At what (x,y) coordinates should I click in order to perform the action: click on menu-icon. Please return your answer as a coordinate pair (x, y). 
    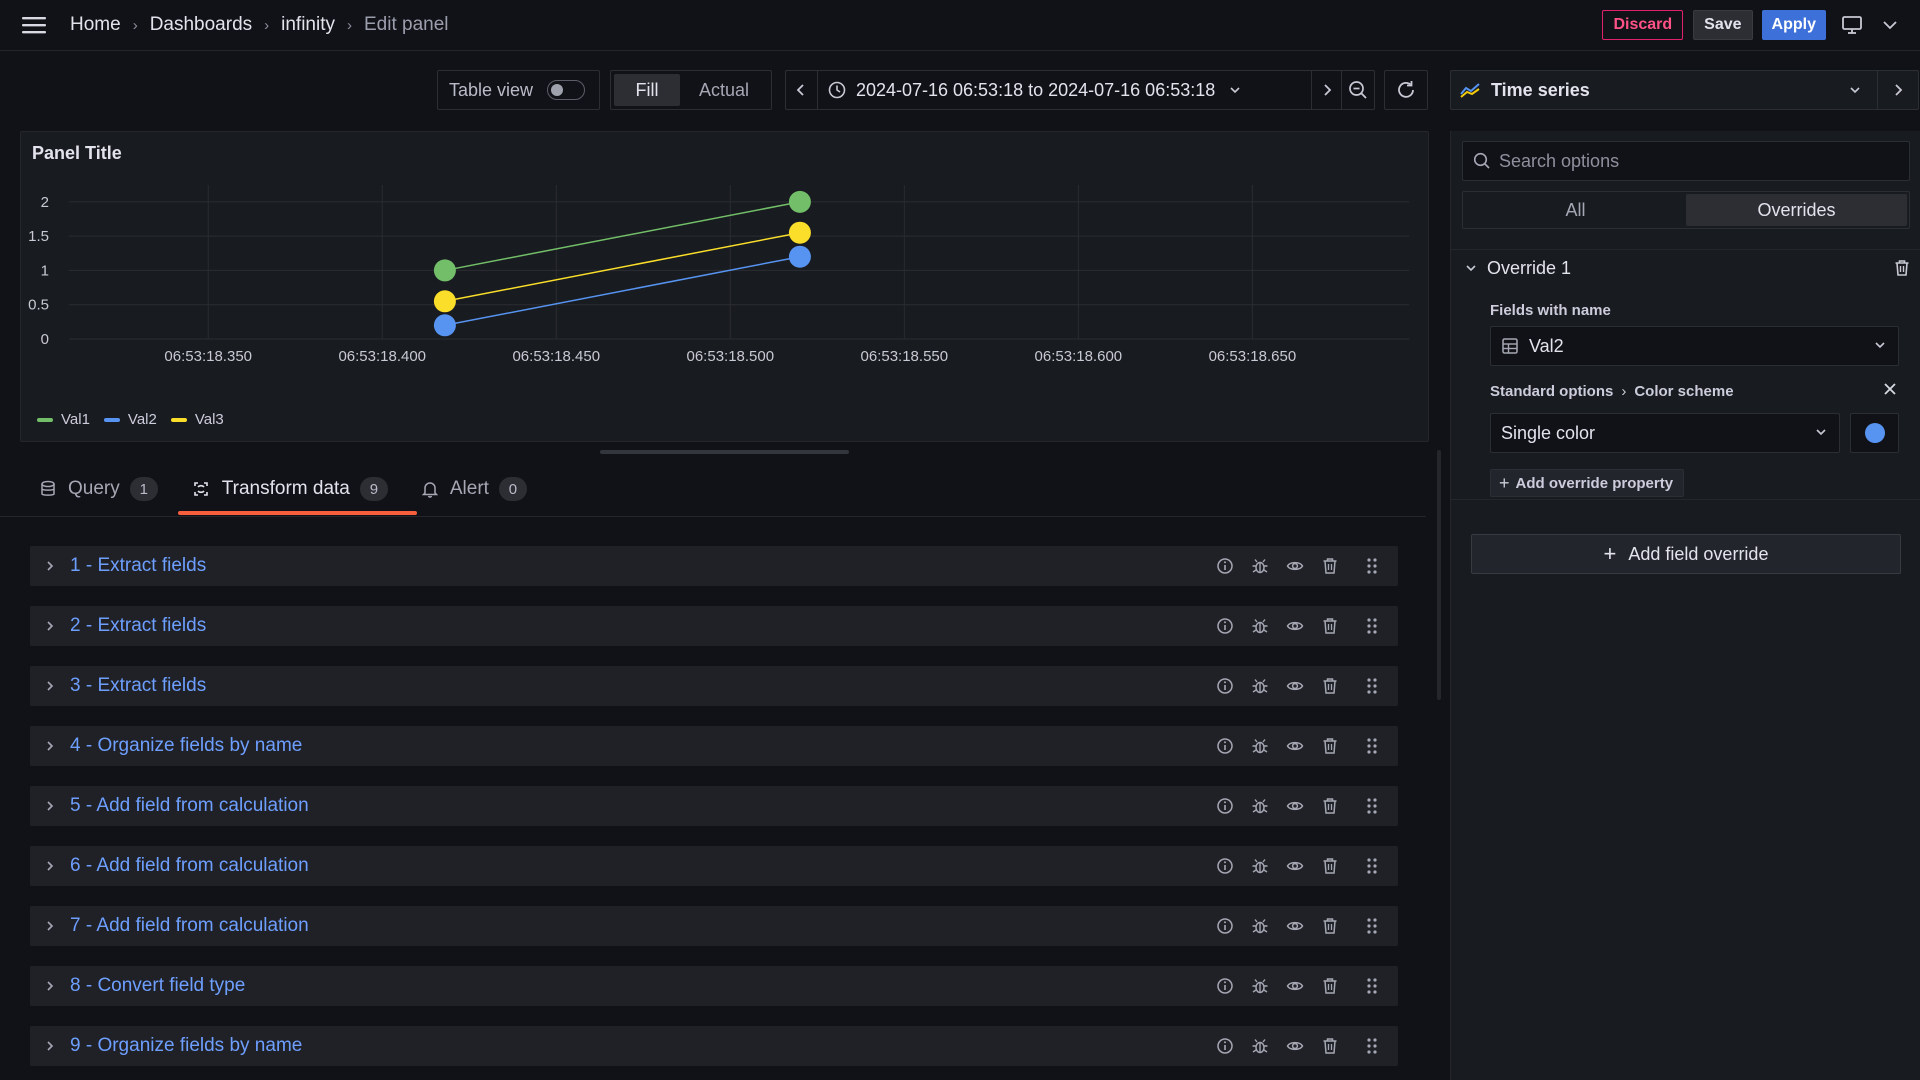
    Looking at the image, I should click on (34, 25).